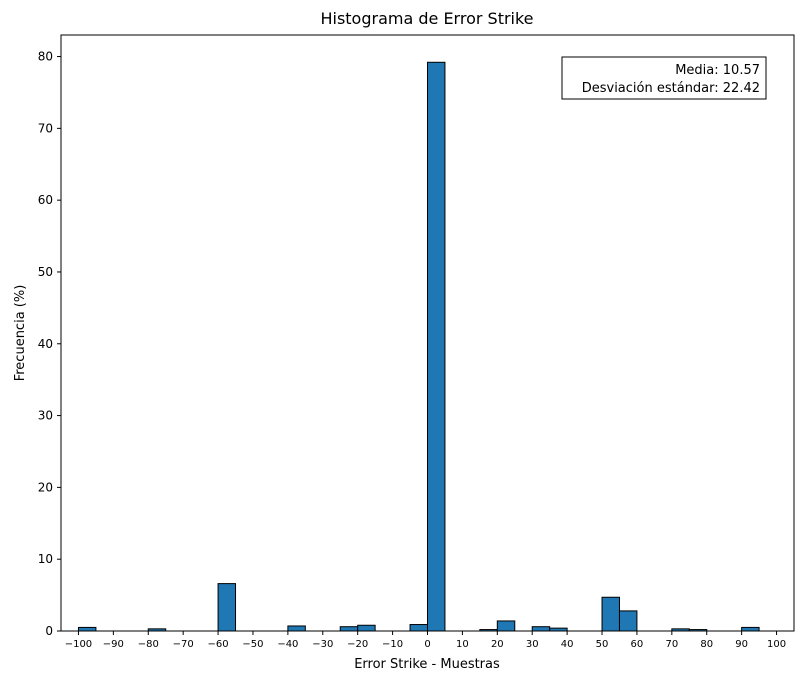 The width and height of the screenshot is (797, 679). Describe the element at coordinates (287, 644) in the screenshot. I see `x-tick-label: −40` at that location.